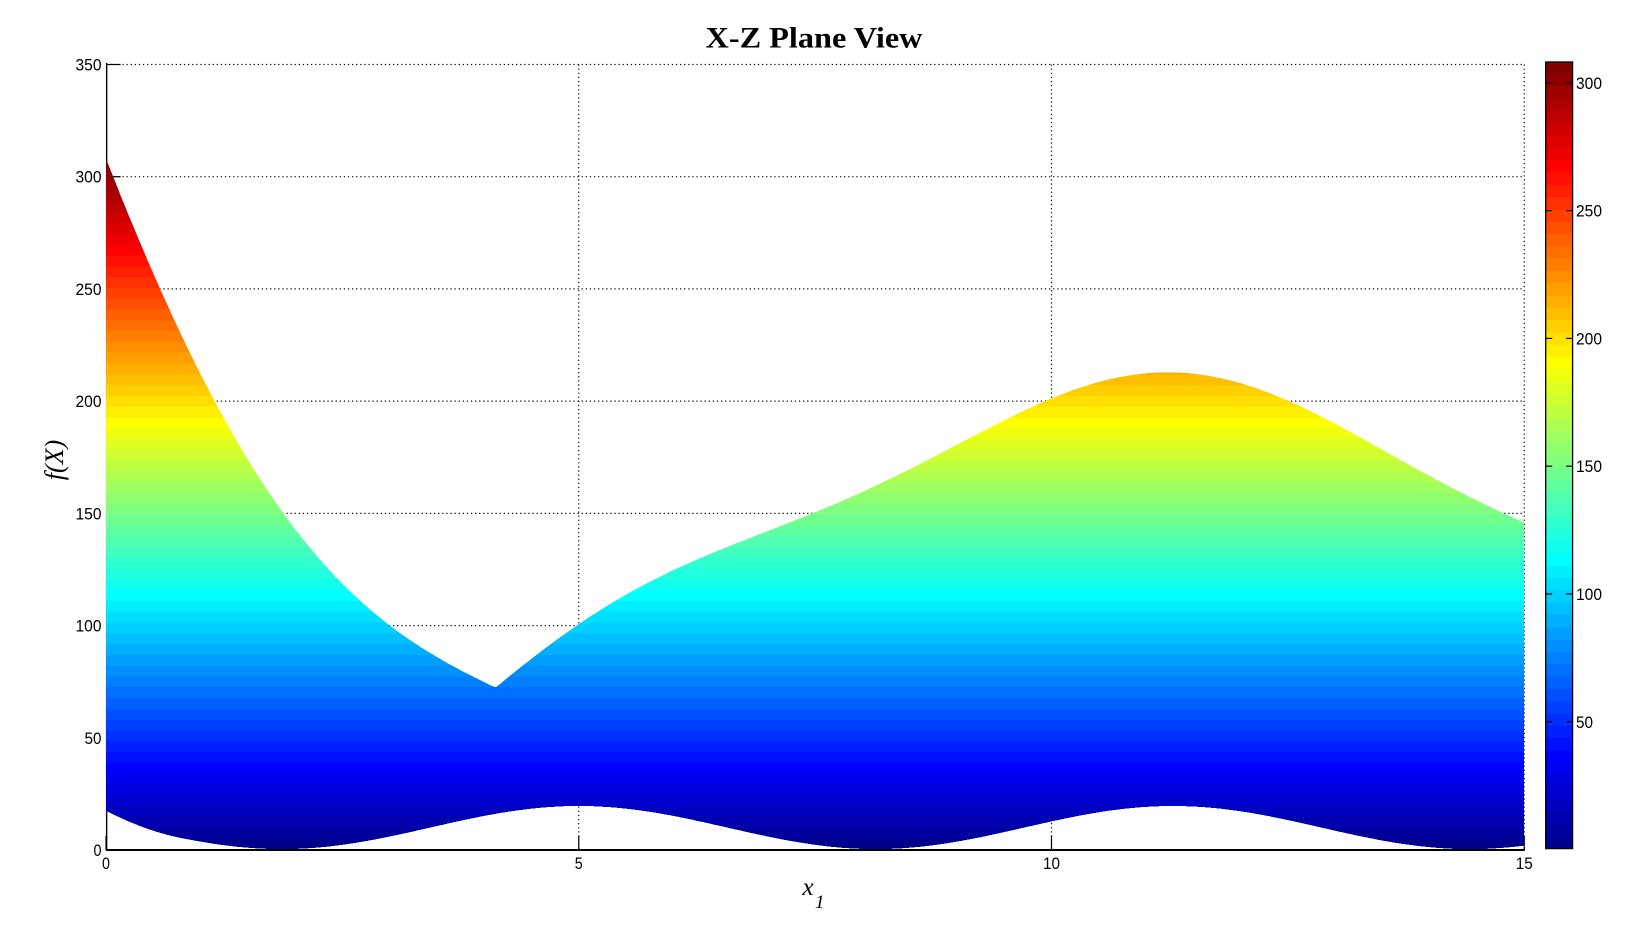 This screenshot has width=1632, height=945. What do you see at coordinates (89, 65) in the screenshot?
I see `svg-text: 350` at bounding box center [89, 65].